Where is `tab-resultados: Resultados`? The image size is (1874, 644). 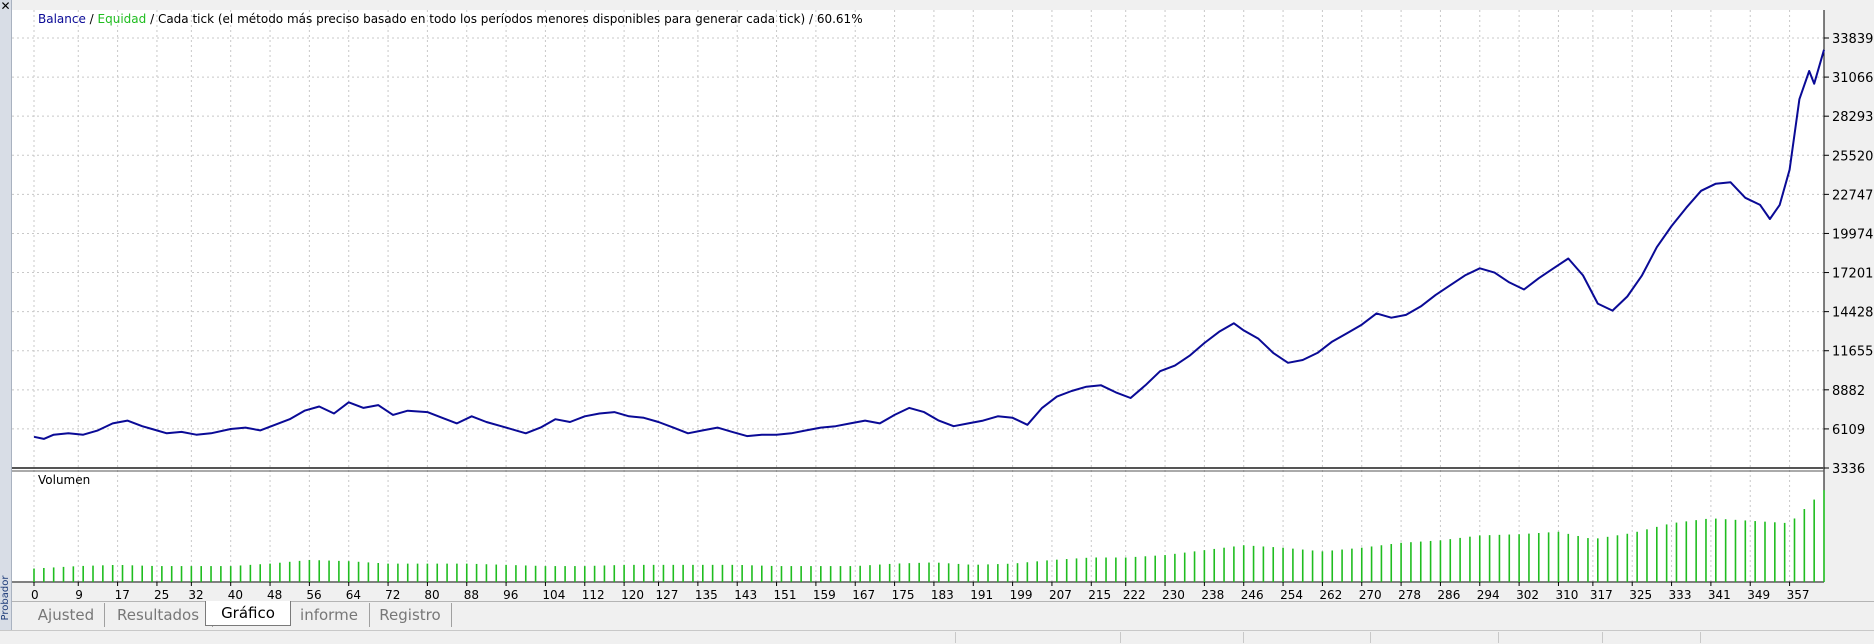 tab-resultados: Resultados is located at coordinates (158, 615).